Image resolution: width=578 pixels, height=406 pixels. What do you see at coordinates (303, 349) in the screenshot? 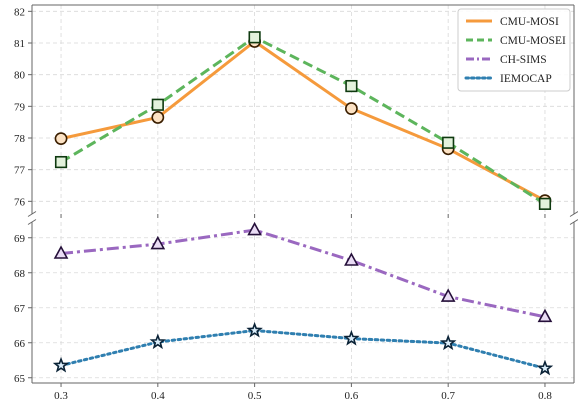
I see `series-line-iemocap` at bounding box center [303, 349].